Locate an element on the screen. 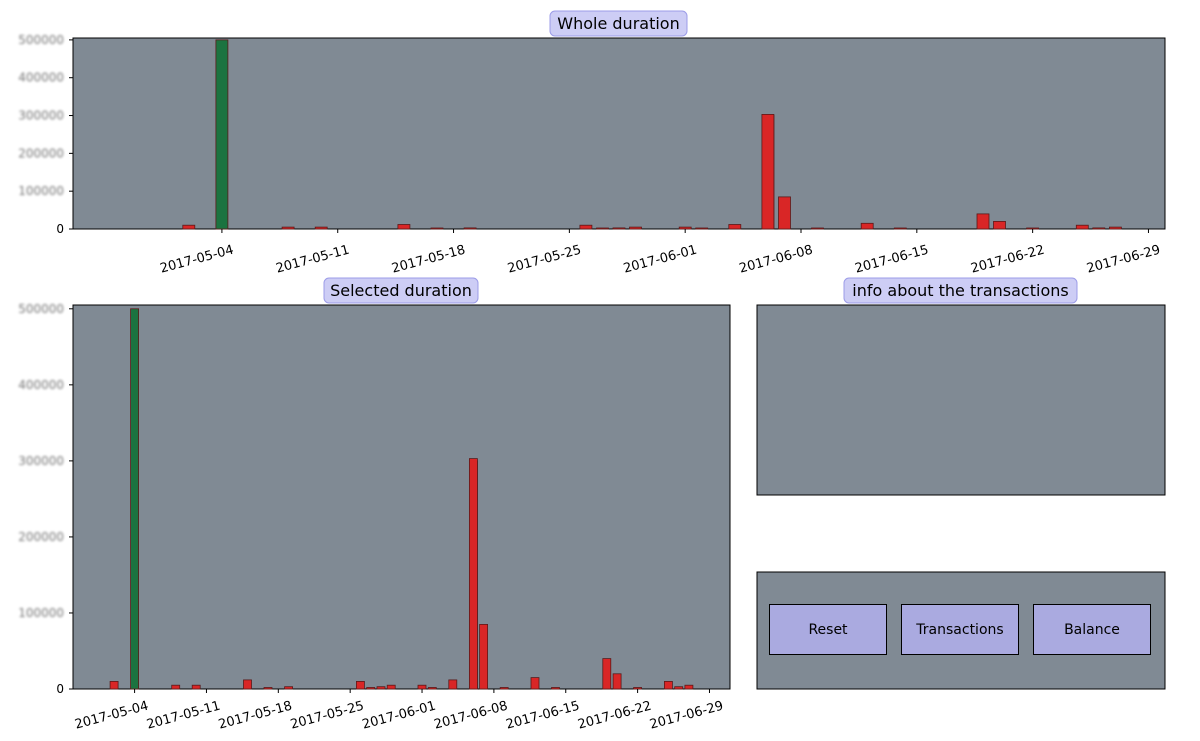 The width and height of the screenshot is (1200, 741). selected-title-box is located at coordinates (401, 290).